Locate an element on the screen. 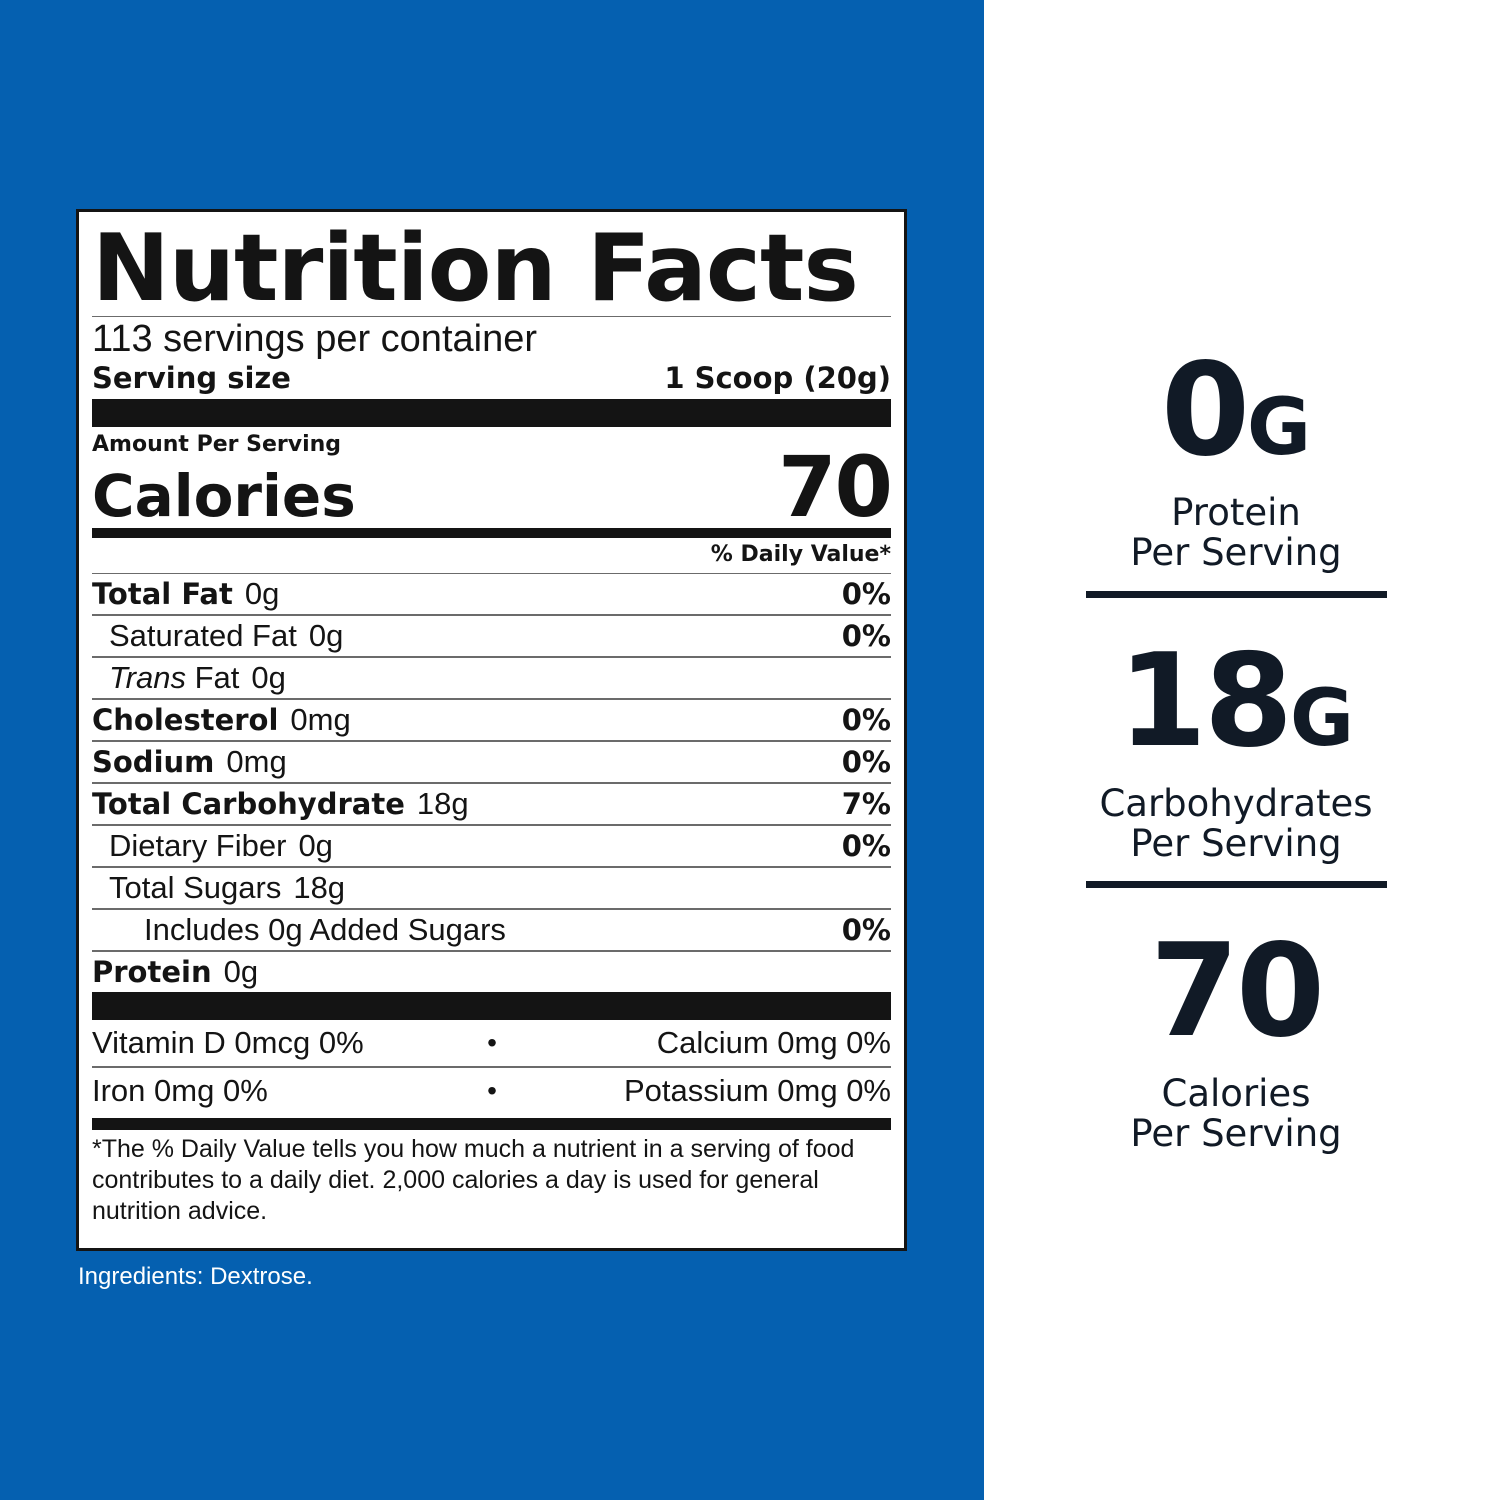 The width and height of the screenshot is (1501, 1500). stat-value: 70 is located at coordinates (1236, 1000).